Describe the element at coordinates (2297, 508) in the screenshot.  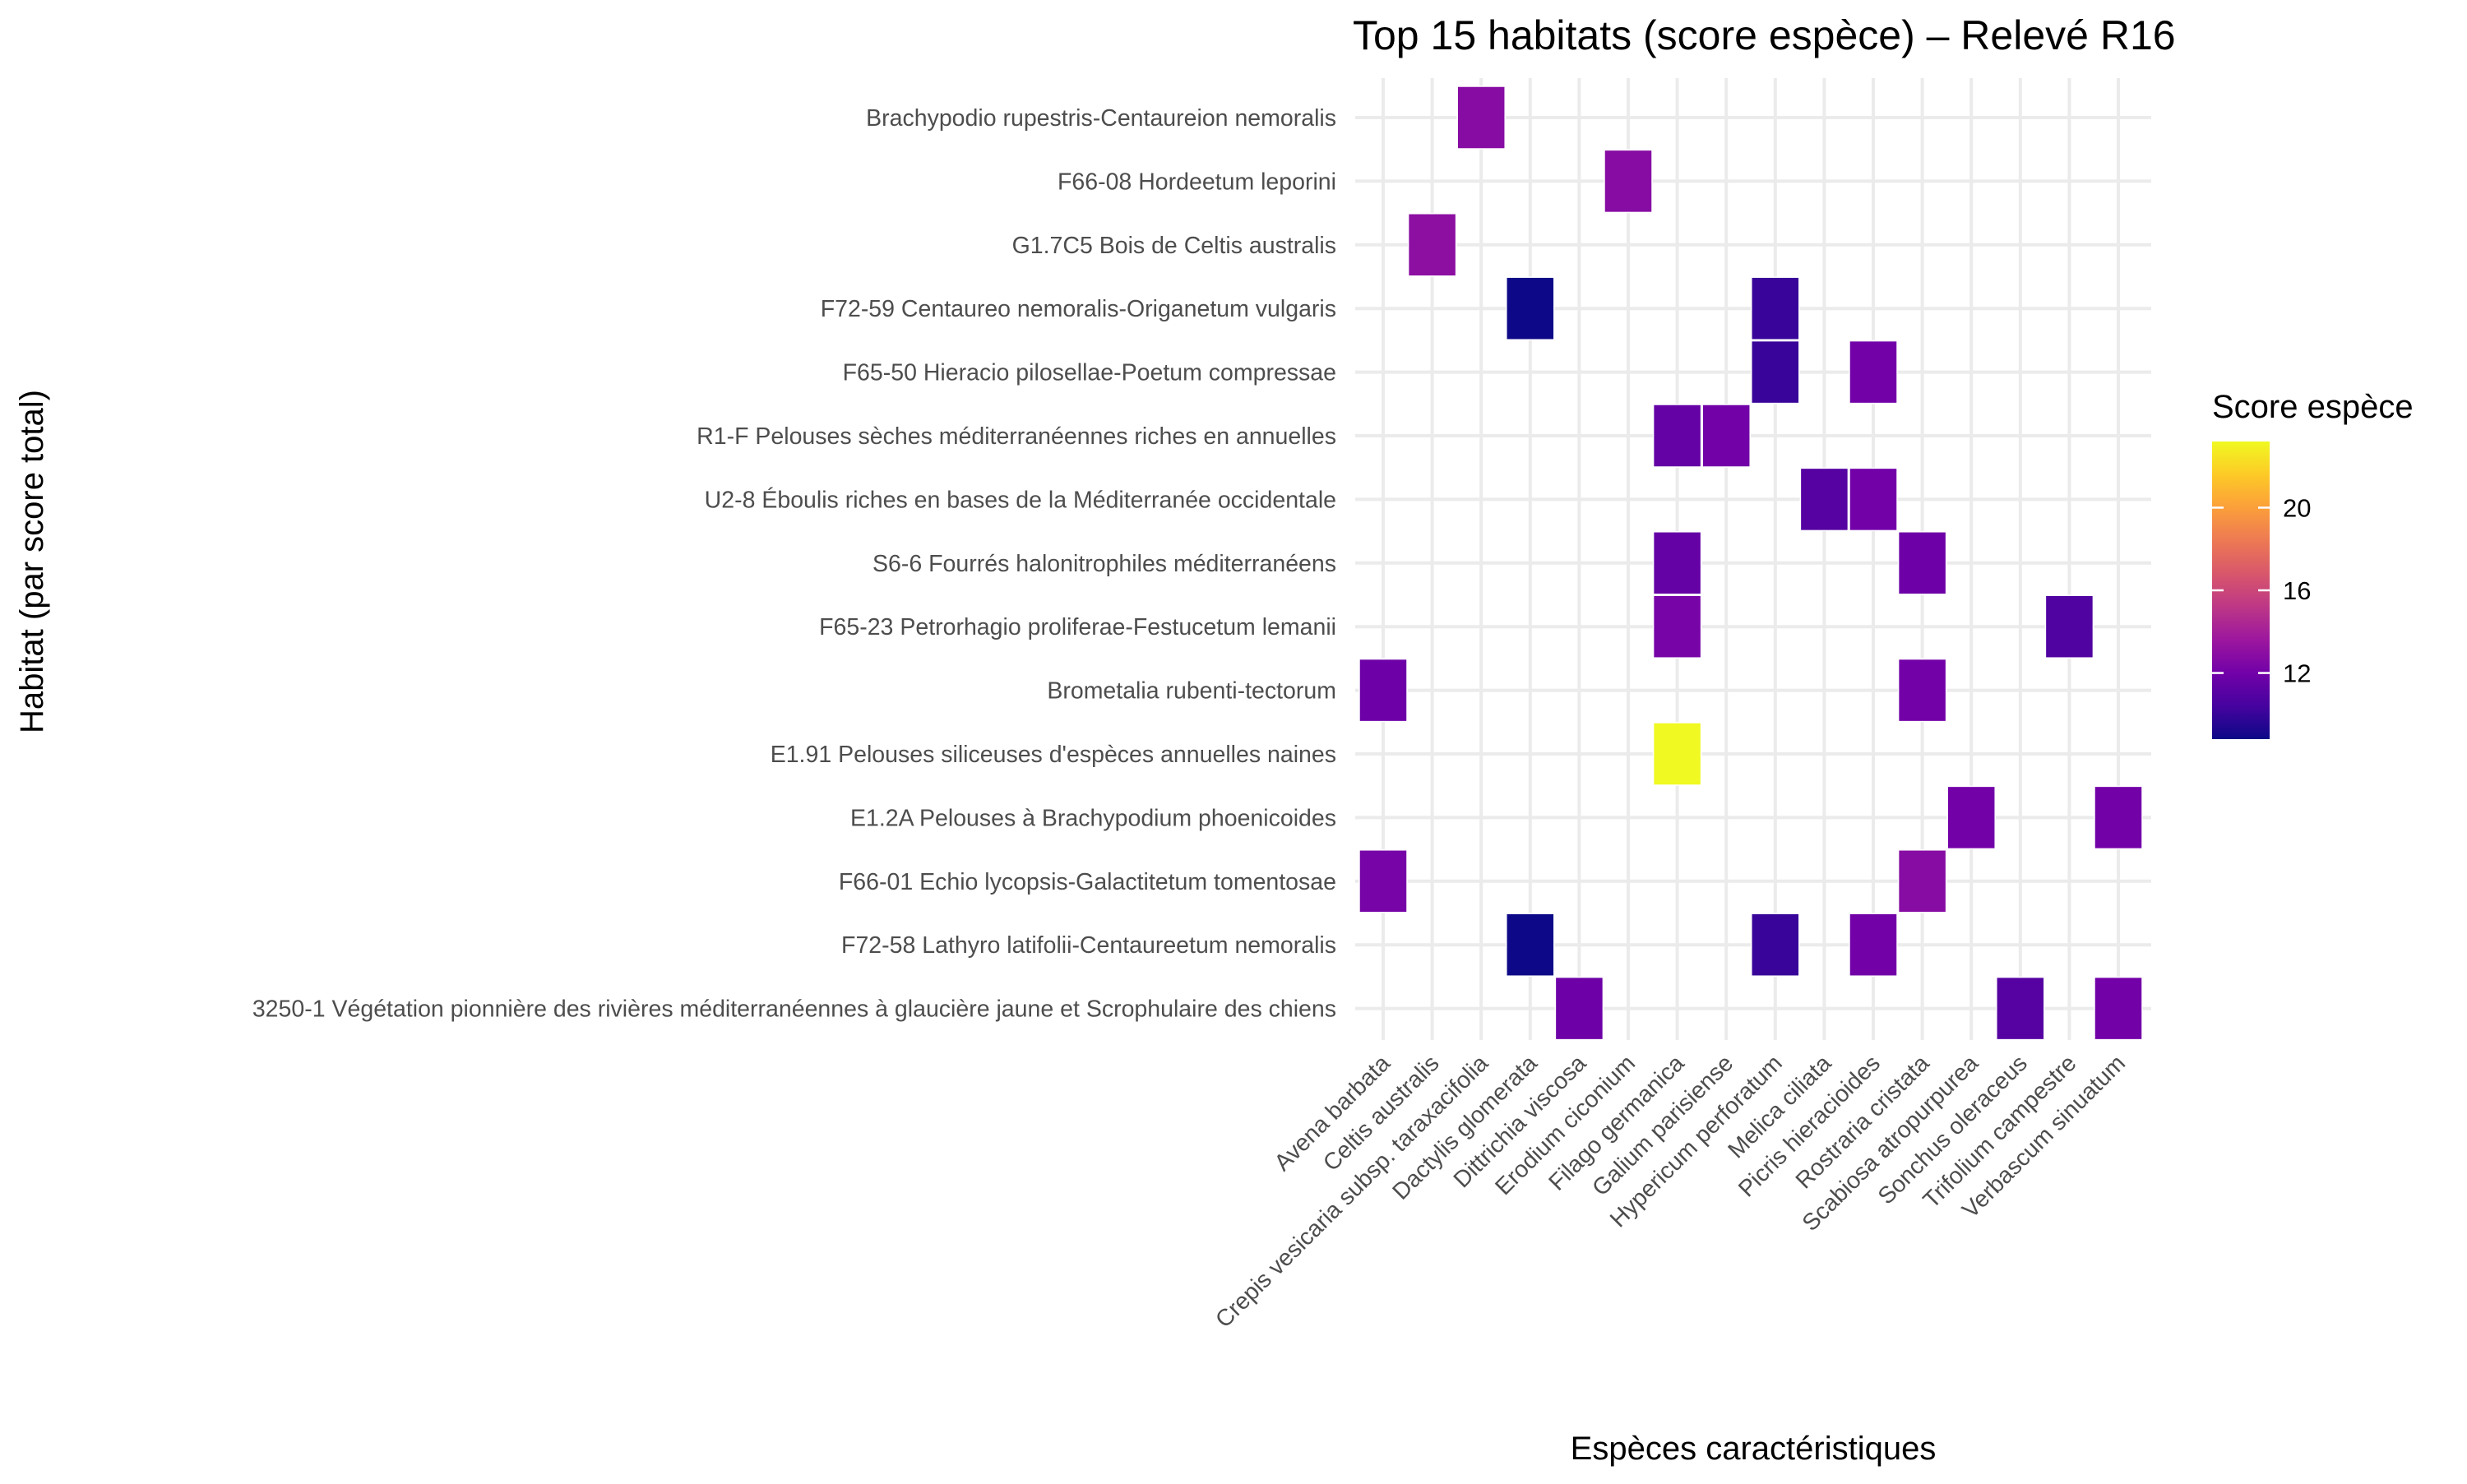
I see `legend-tick-label: 20` at that location.